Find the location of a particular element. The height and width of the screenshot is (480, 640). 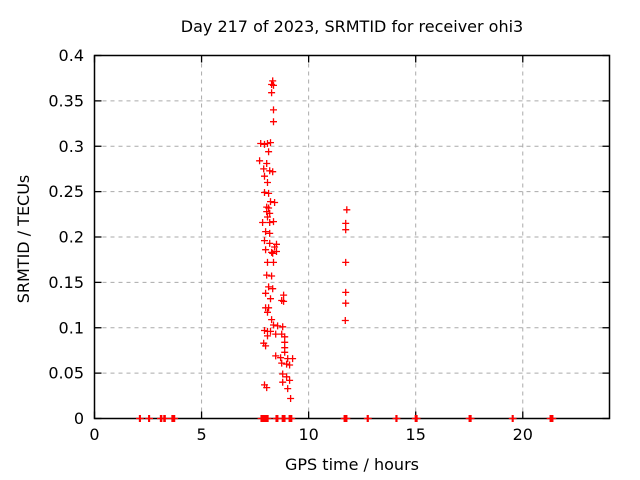

svg-text: 20 is located at coordinates (523, 434).